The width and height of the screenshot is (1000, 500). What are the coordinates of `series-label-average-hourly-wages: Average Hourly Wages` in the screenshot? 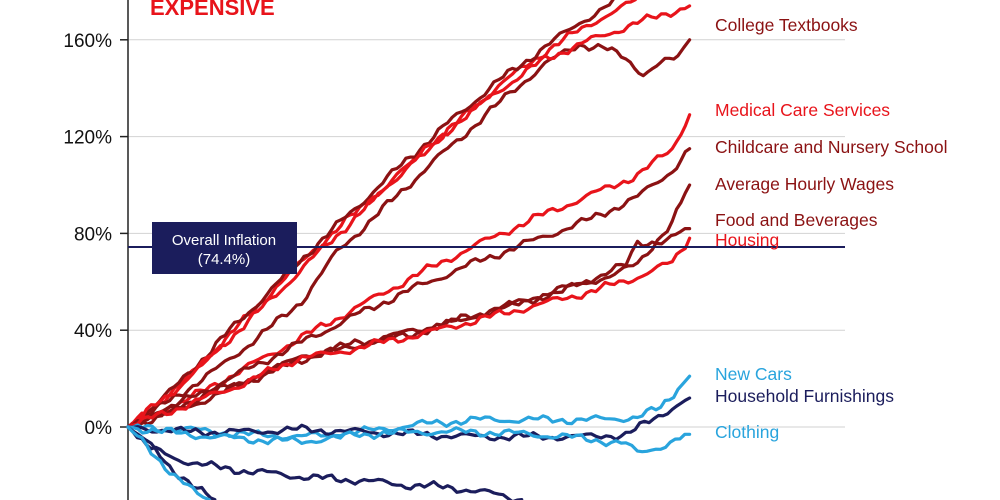 It's located at (804, 184).